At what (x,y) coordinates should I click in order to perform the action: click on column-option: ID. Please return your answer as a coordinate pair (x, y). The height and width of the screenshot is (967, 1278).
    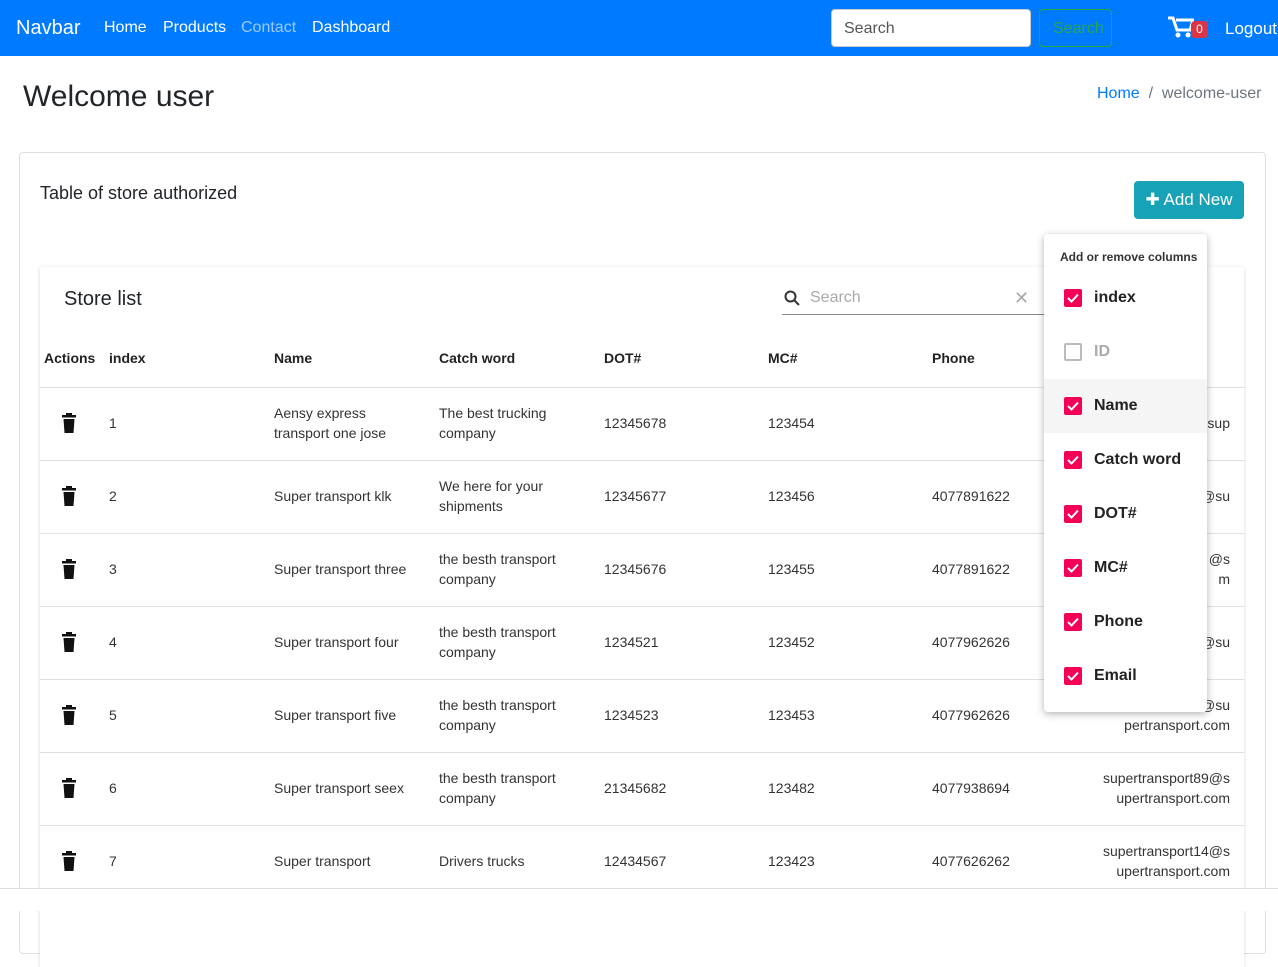
    Looking at the image, I should click on (1102, 351).